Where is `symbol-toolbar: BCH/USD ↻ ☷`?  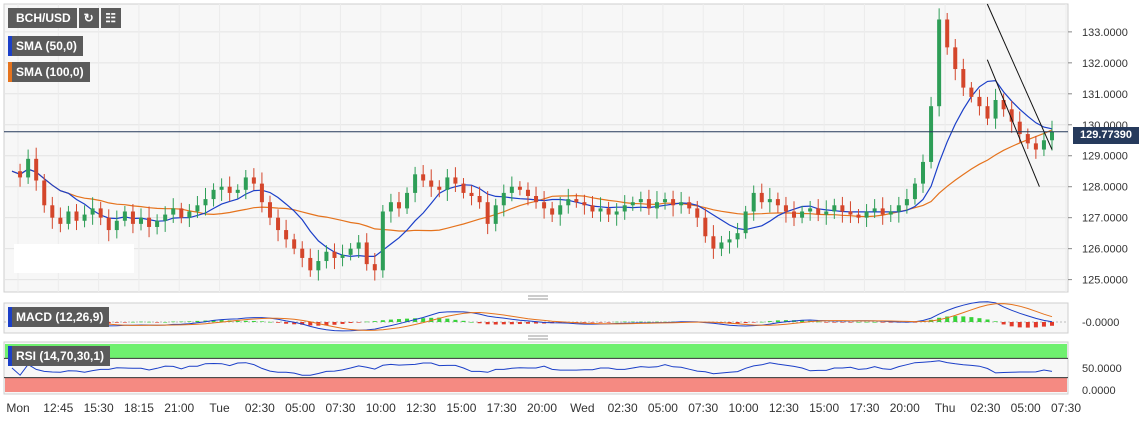
symbol-toolbar: BCH/USD ↻ ☷ is located at coordinates (64, 18).